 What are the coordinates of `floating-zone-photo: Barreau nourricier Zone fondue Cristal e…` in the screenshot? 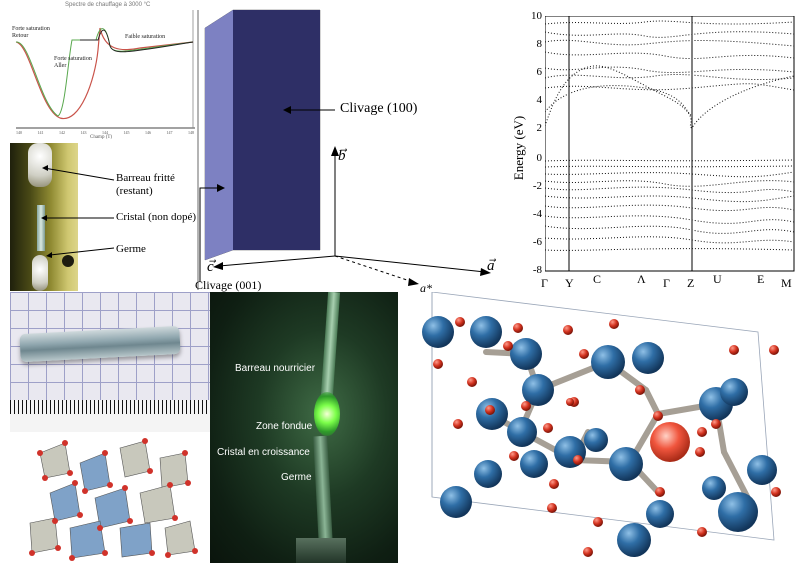 It's located at (304, 427).